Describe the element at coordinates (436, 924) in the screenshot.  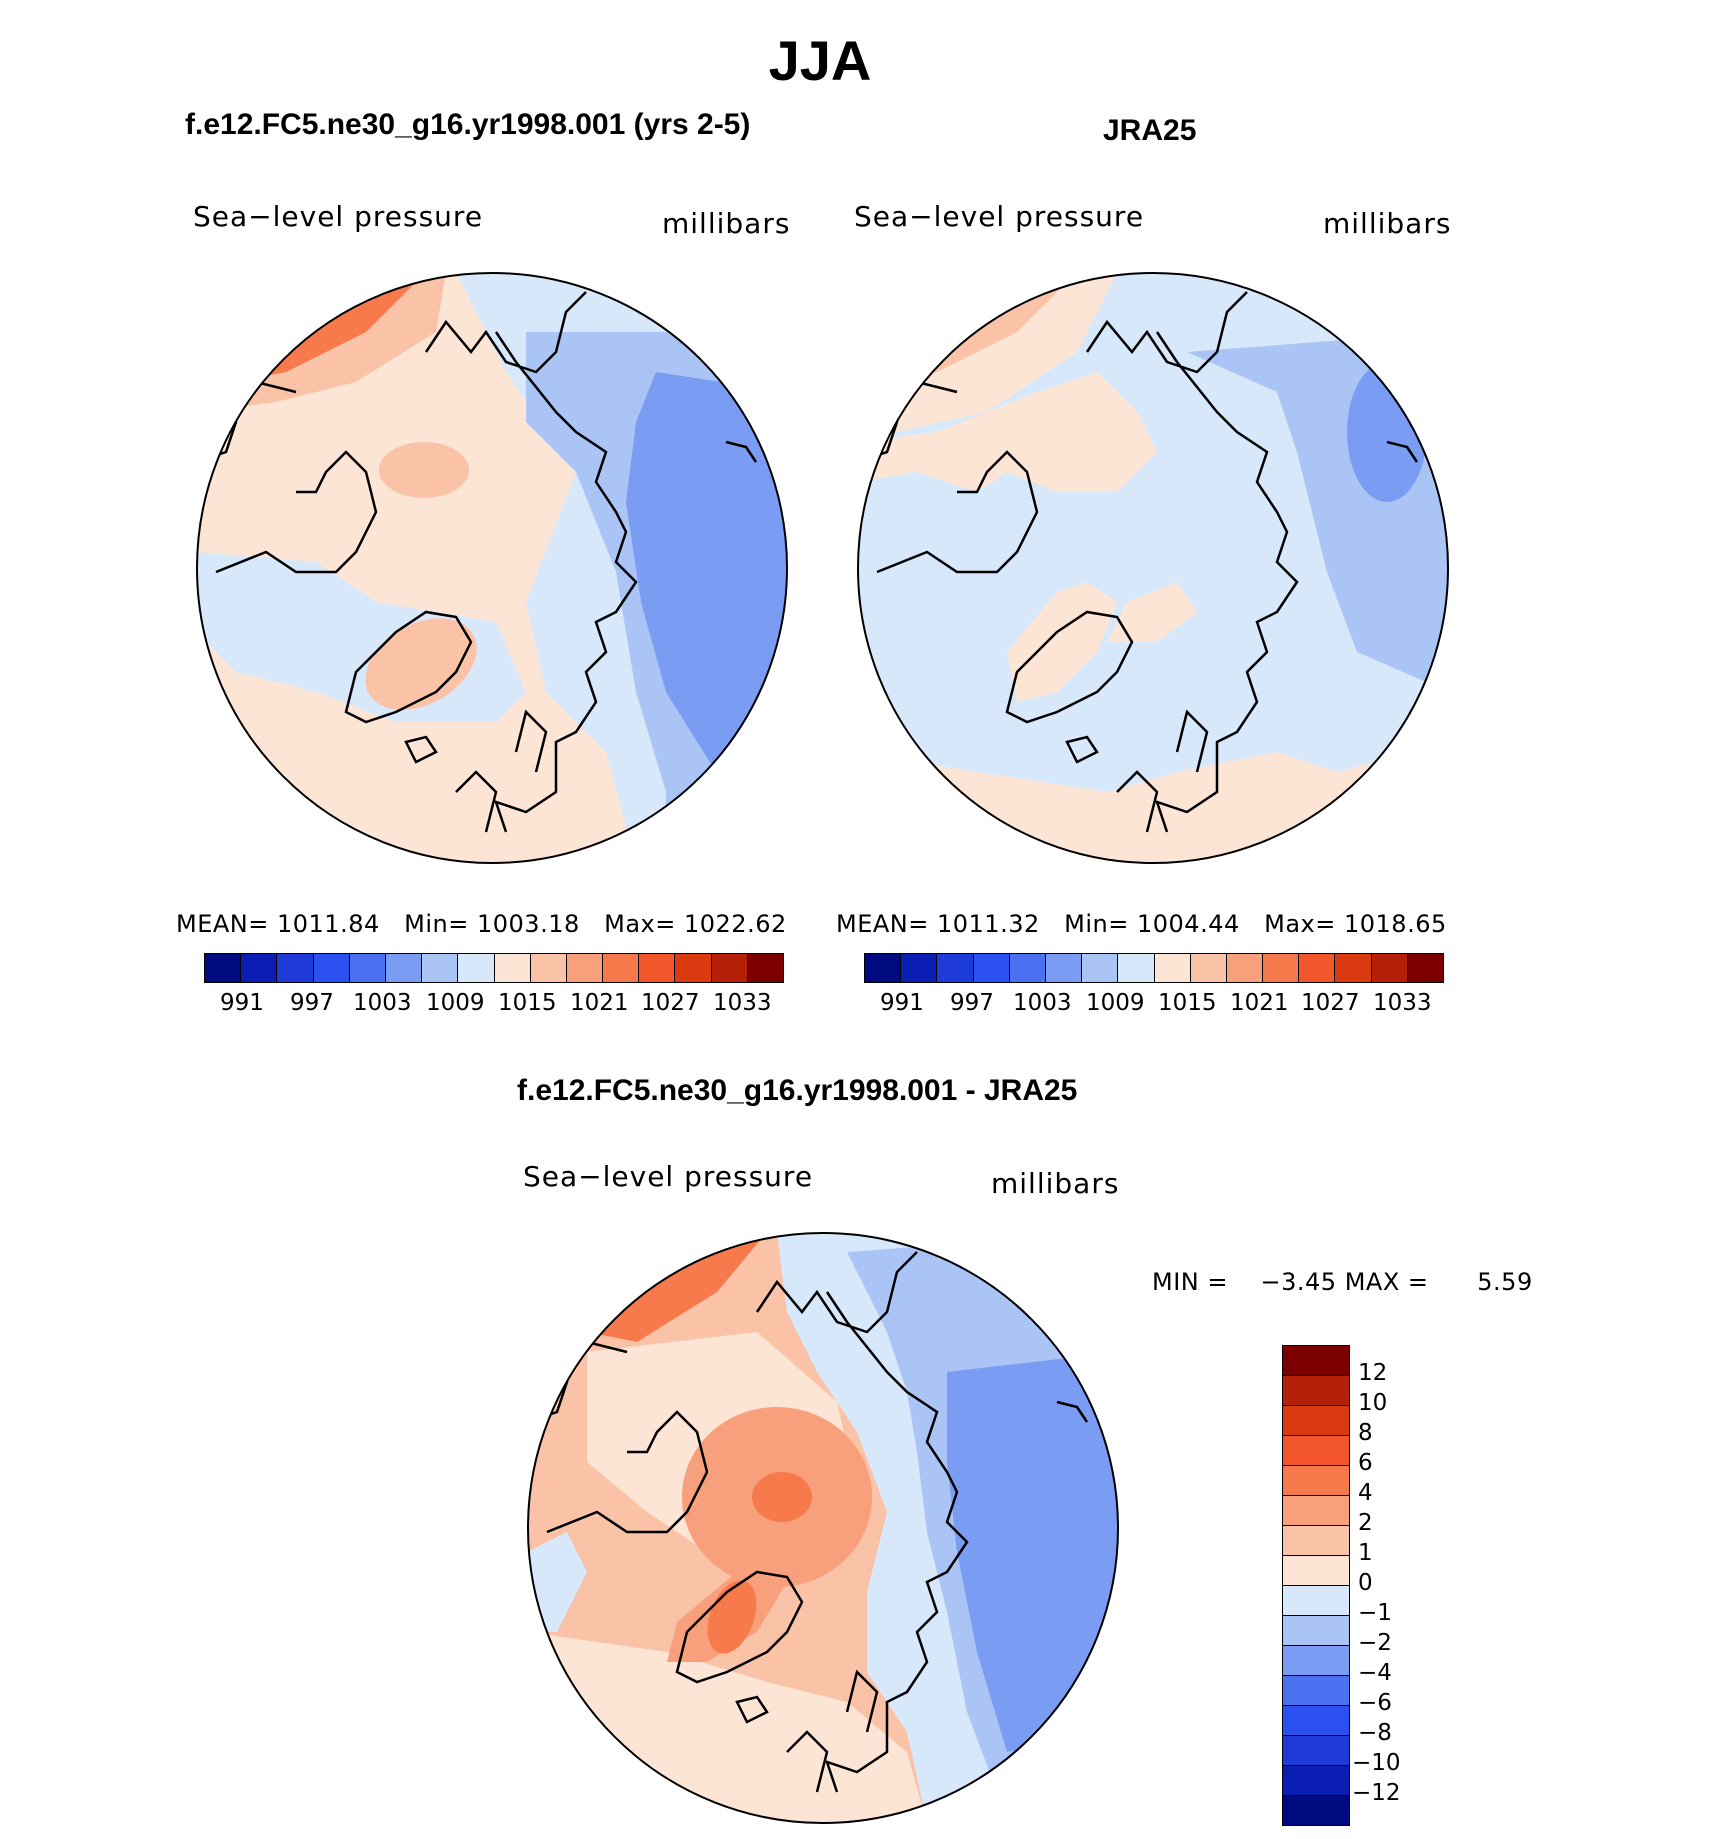
I see `panel1-min-label: Min=` at that location.